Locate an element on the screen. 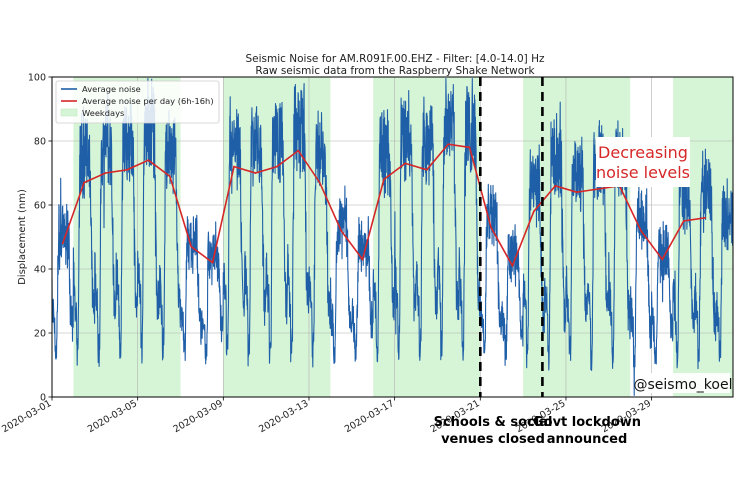  annotation-decreasing-line2: noise levels is located at coordinates (643, 172).